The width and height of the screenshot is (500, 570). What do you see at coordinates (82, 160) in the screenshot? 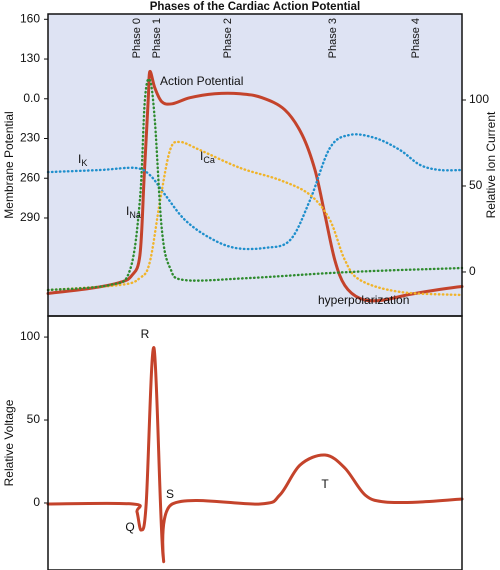
I see `series-label: IK` at bounding box center [82, 160].